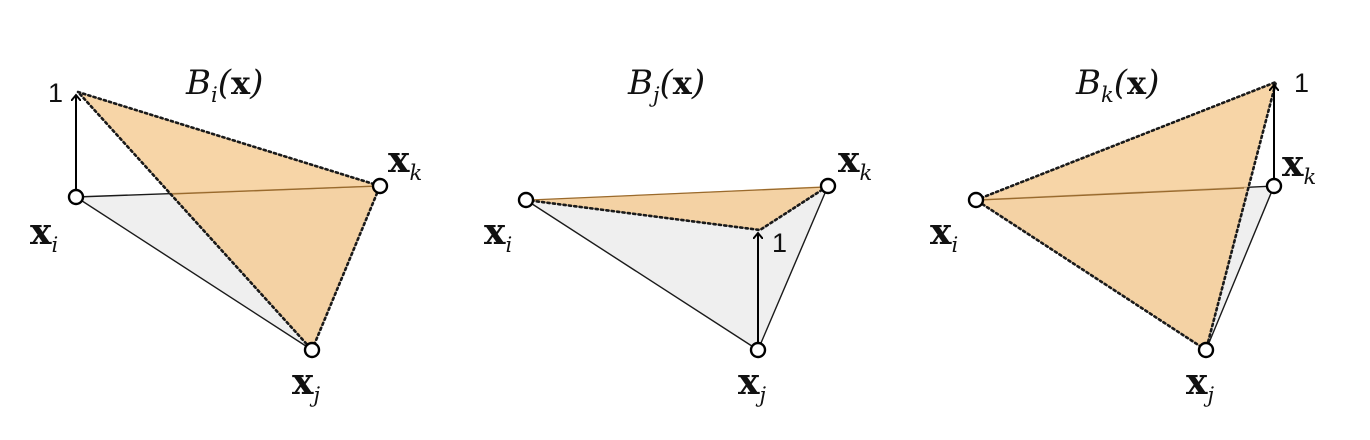  What do you see at coordinates (1117, 85) in the screenshot?
I see `panel-title: Bk(x)` at bounding box center [1117, 85].